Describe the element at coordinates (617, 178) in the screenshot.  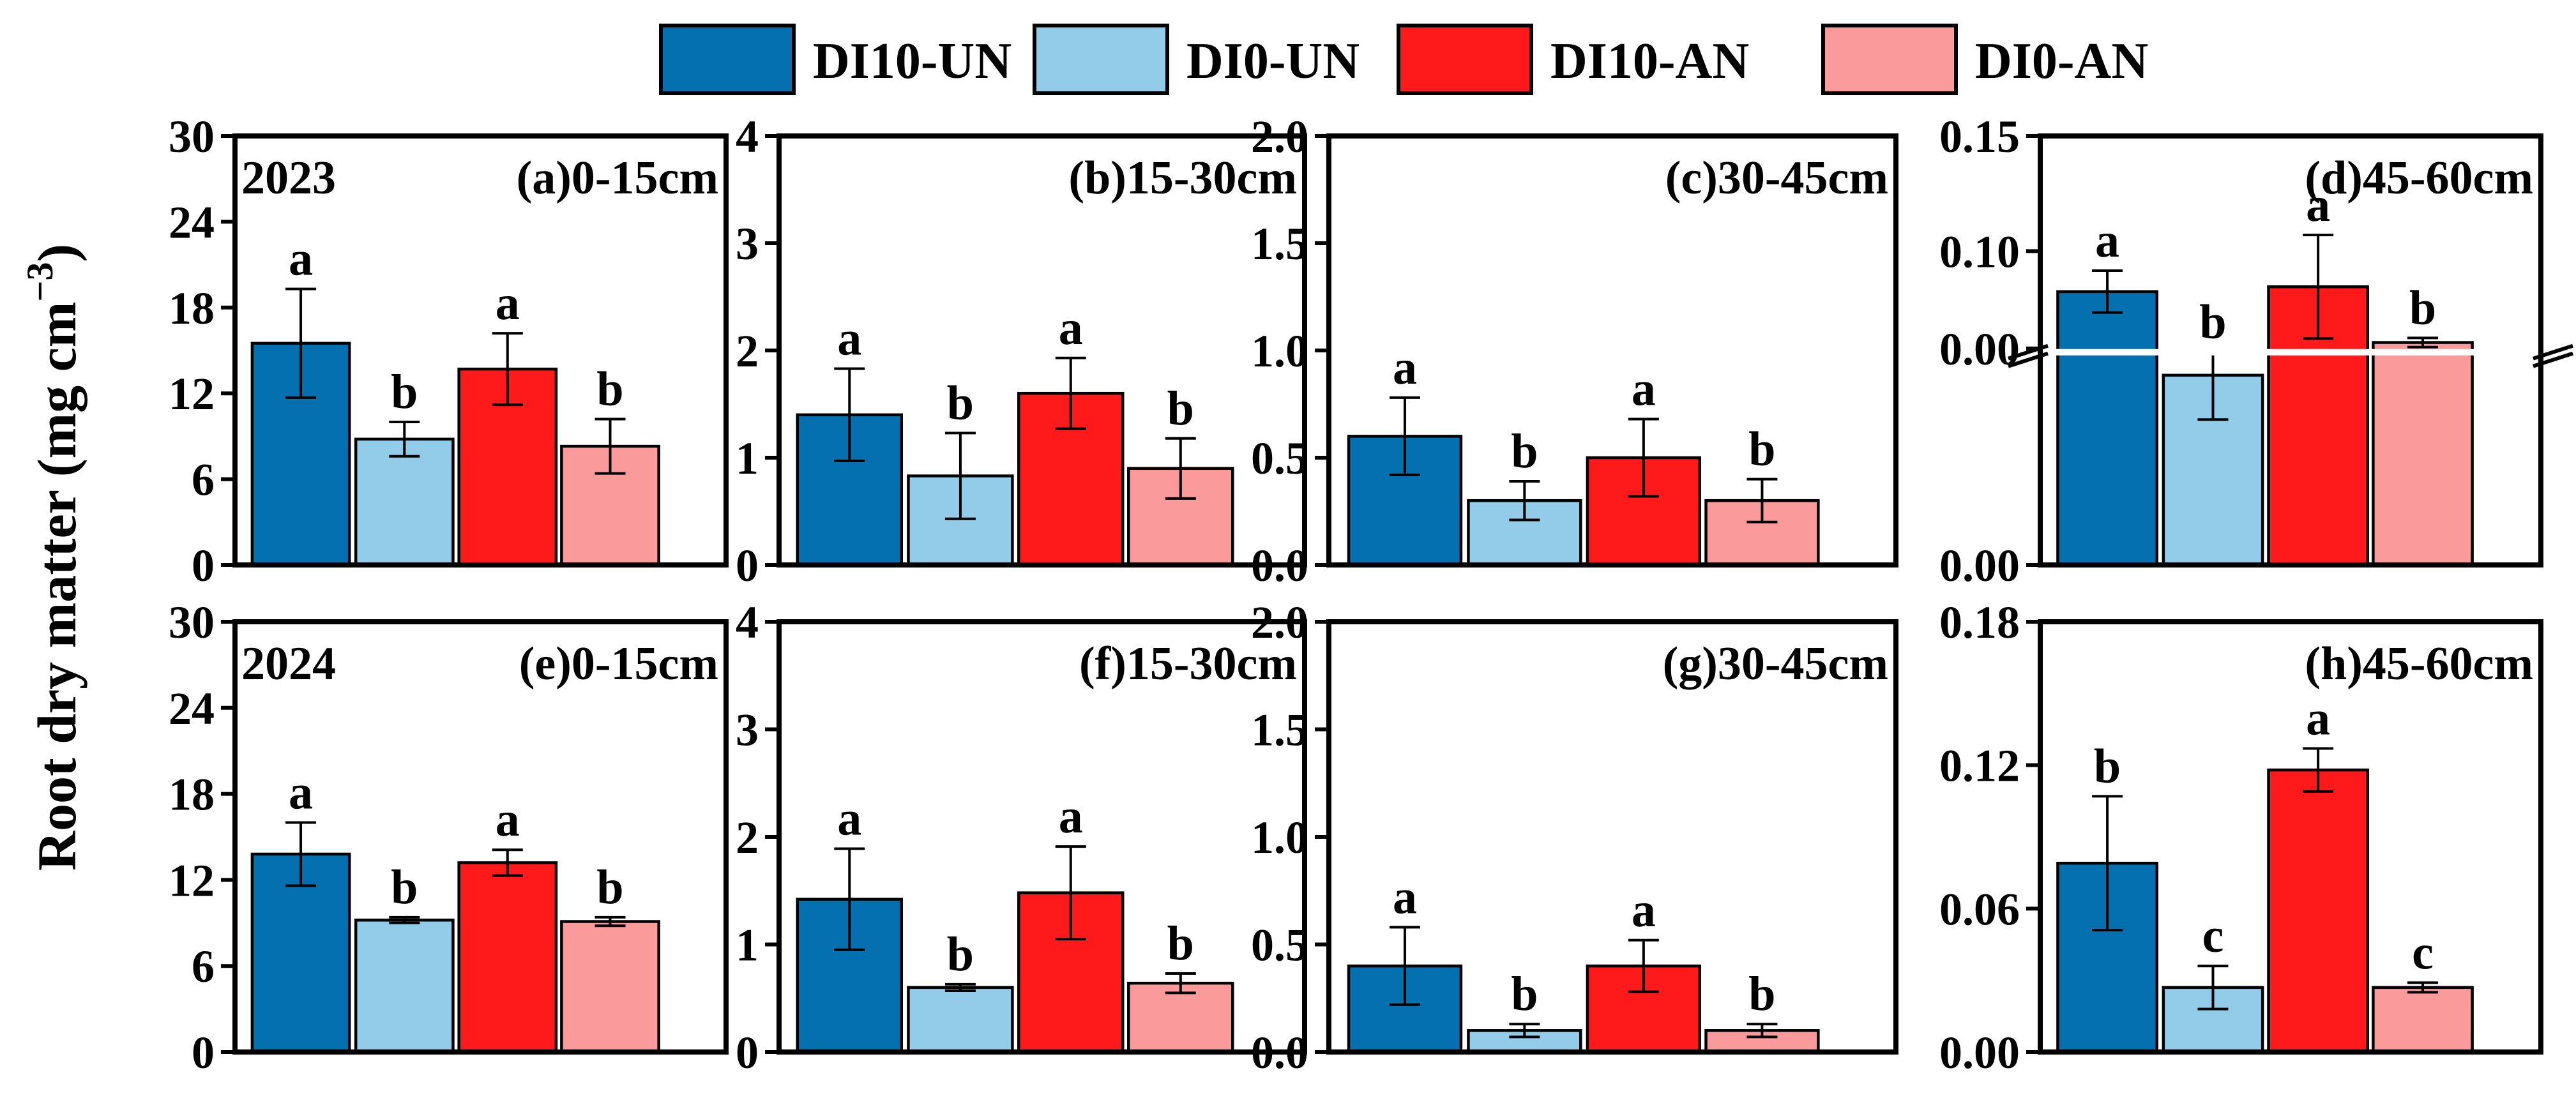
I see `panel-title: (a)0-15cm` at that location.